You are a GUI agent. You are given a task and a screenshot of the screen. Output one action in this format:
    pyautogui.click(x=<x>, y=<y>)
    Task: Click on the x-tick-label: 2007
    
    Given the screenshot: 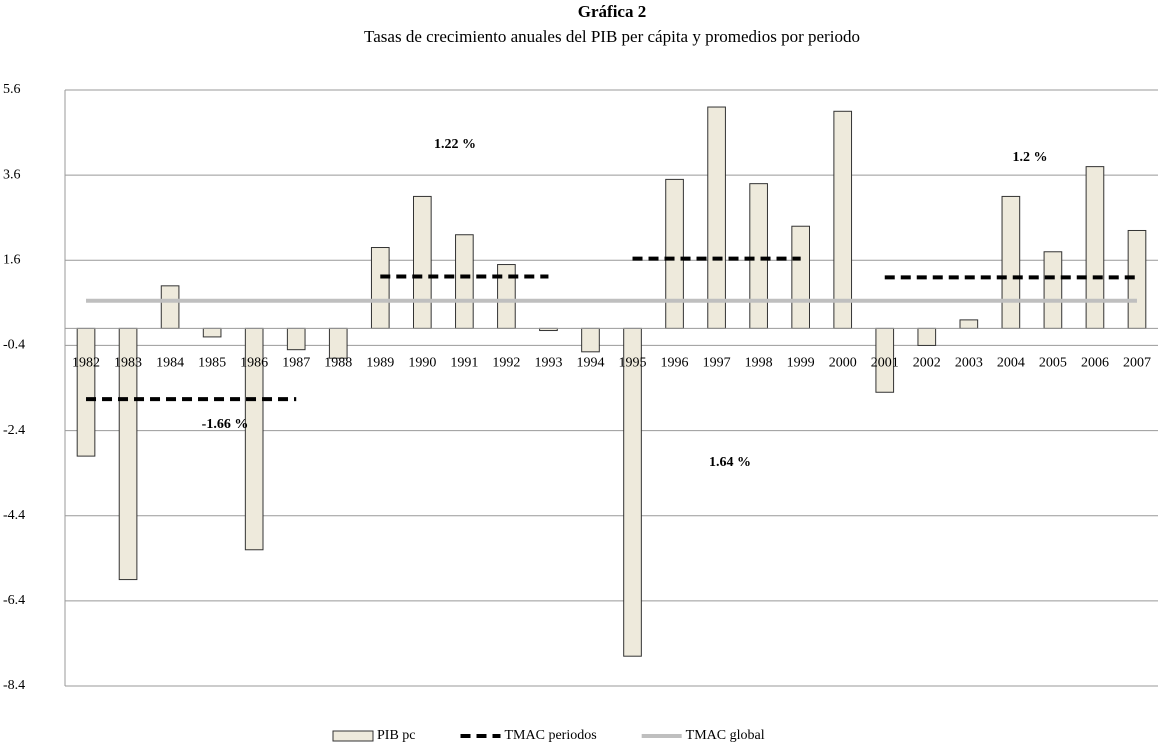 What is the action you would take?
    pyautogui.click(x=1137, y=363)
    